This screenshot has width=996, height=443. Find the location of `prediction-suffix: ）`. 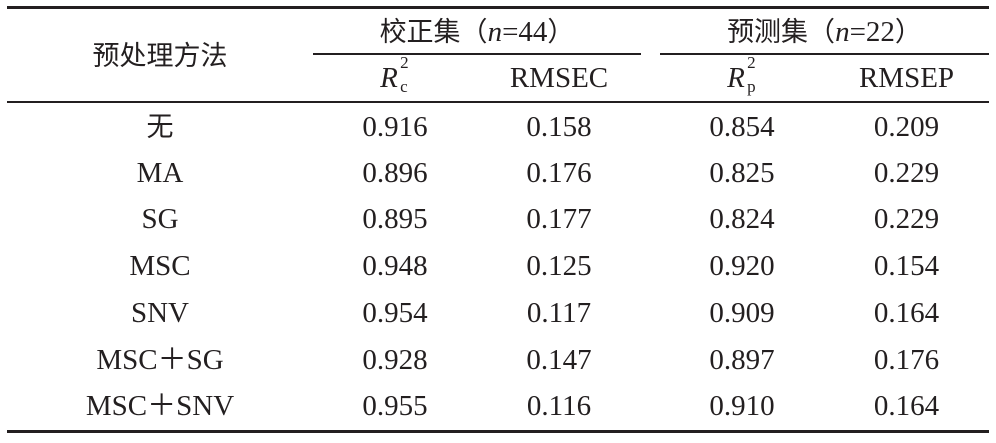

prediction-suffix: ） is located at coordinates (908, 32).